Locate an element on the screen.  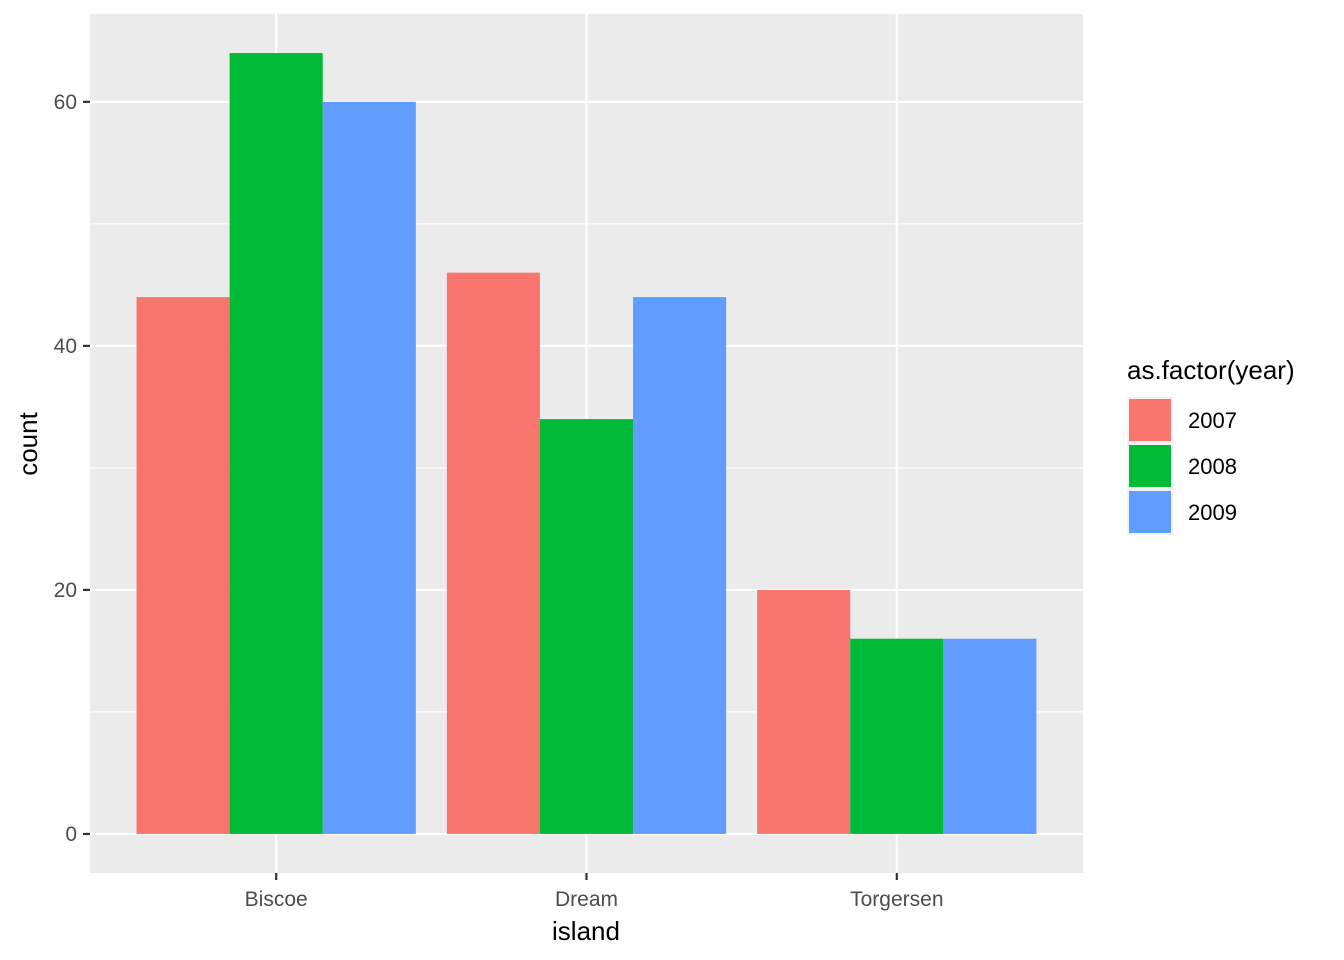
y-axis: 0 20 40 60 is located at coordinates (72, 468).